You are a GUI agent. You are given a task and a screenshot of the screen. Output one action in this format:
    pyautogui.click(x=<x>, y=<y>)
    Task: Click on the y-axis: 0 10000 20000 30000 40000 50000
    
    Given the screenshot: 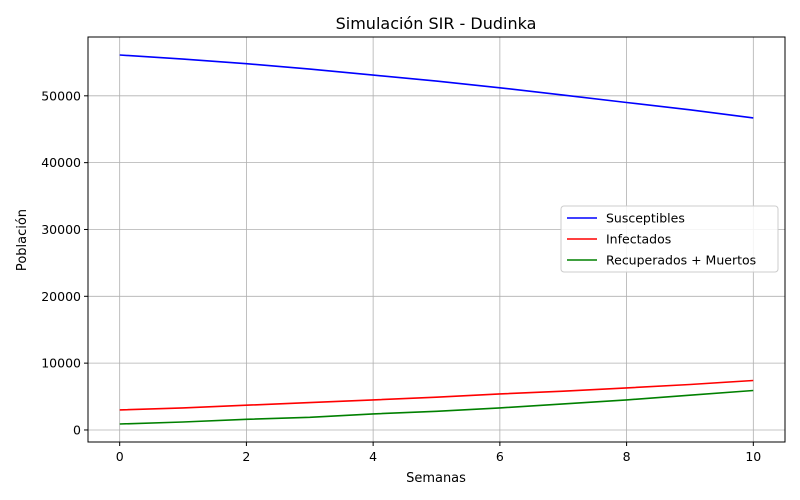 What is the action you would take?
    pyautogui.click(x=64, y=262)
    